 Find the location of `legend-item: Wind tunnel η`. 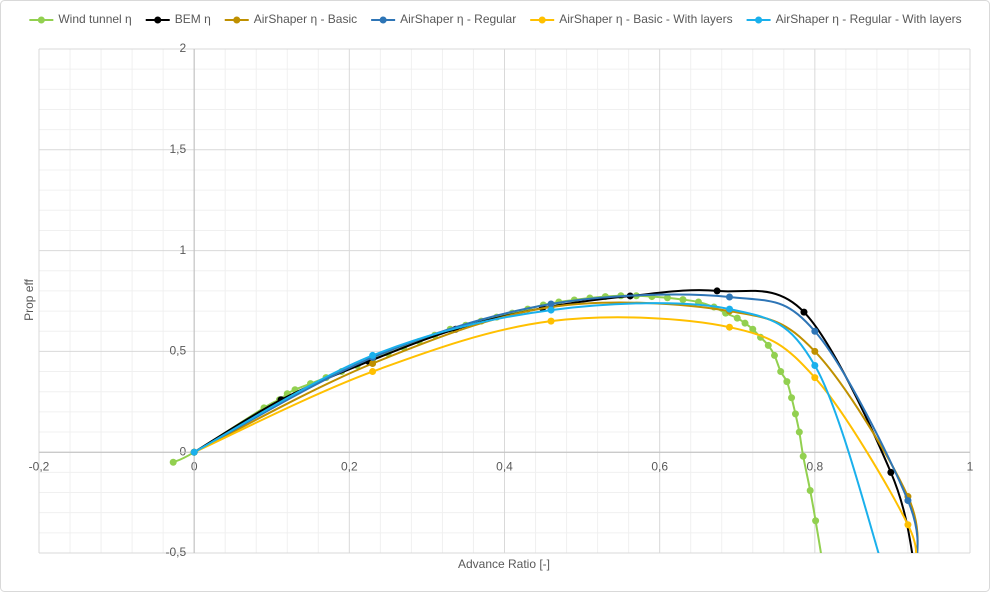

legend-item: Wind tunnel η is located at coordinates (80, 19).